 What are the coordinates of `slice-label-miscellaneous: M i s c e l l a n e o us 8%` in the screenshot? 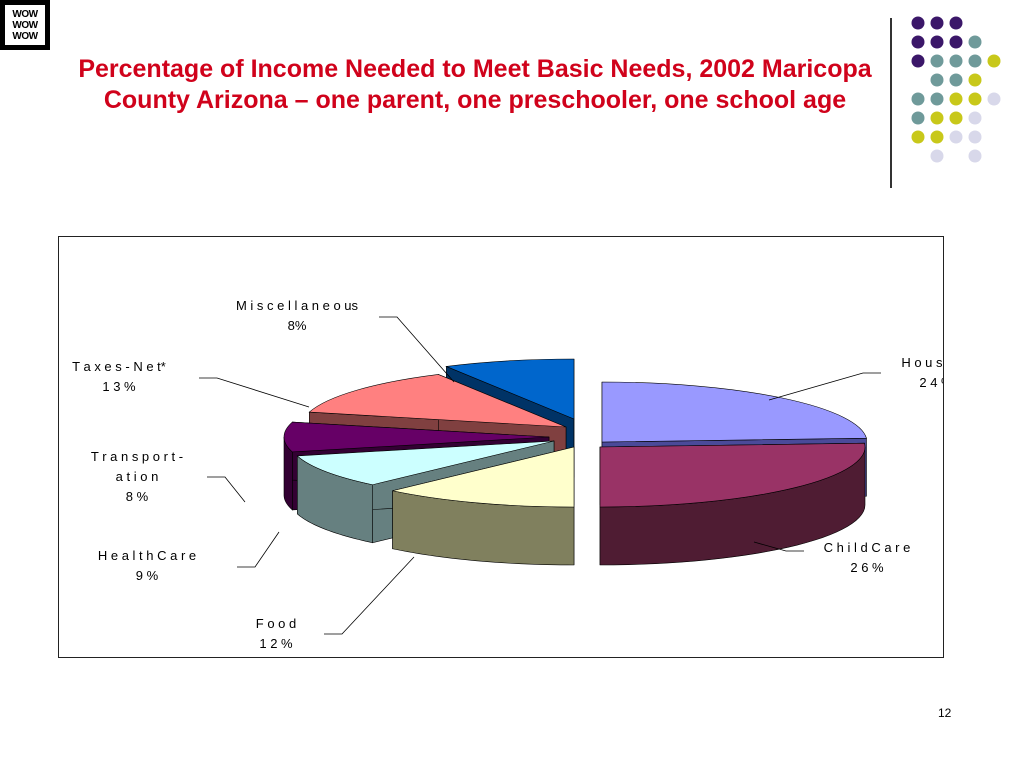 It's located at (297, 315).